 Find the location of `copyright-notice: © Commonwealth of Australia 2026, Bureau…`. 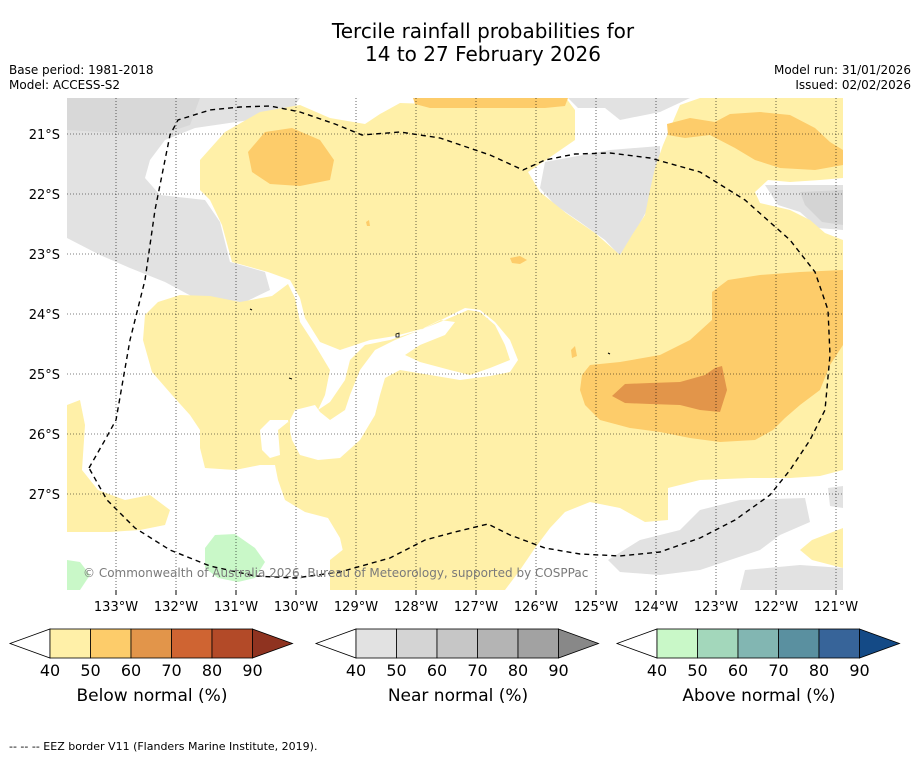

copyright-notice: © Commonwealth of Australia 2026, Bureau… is located at coordinates (335, 573).